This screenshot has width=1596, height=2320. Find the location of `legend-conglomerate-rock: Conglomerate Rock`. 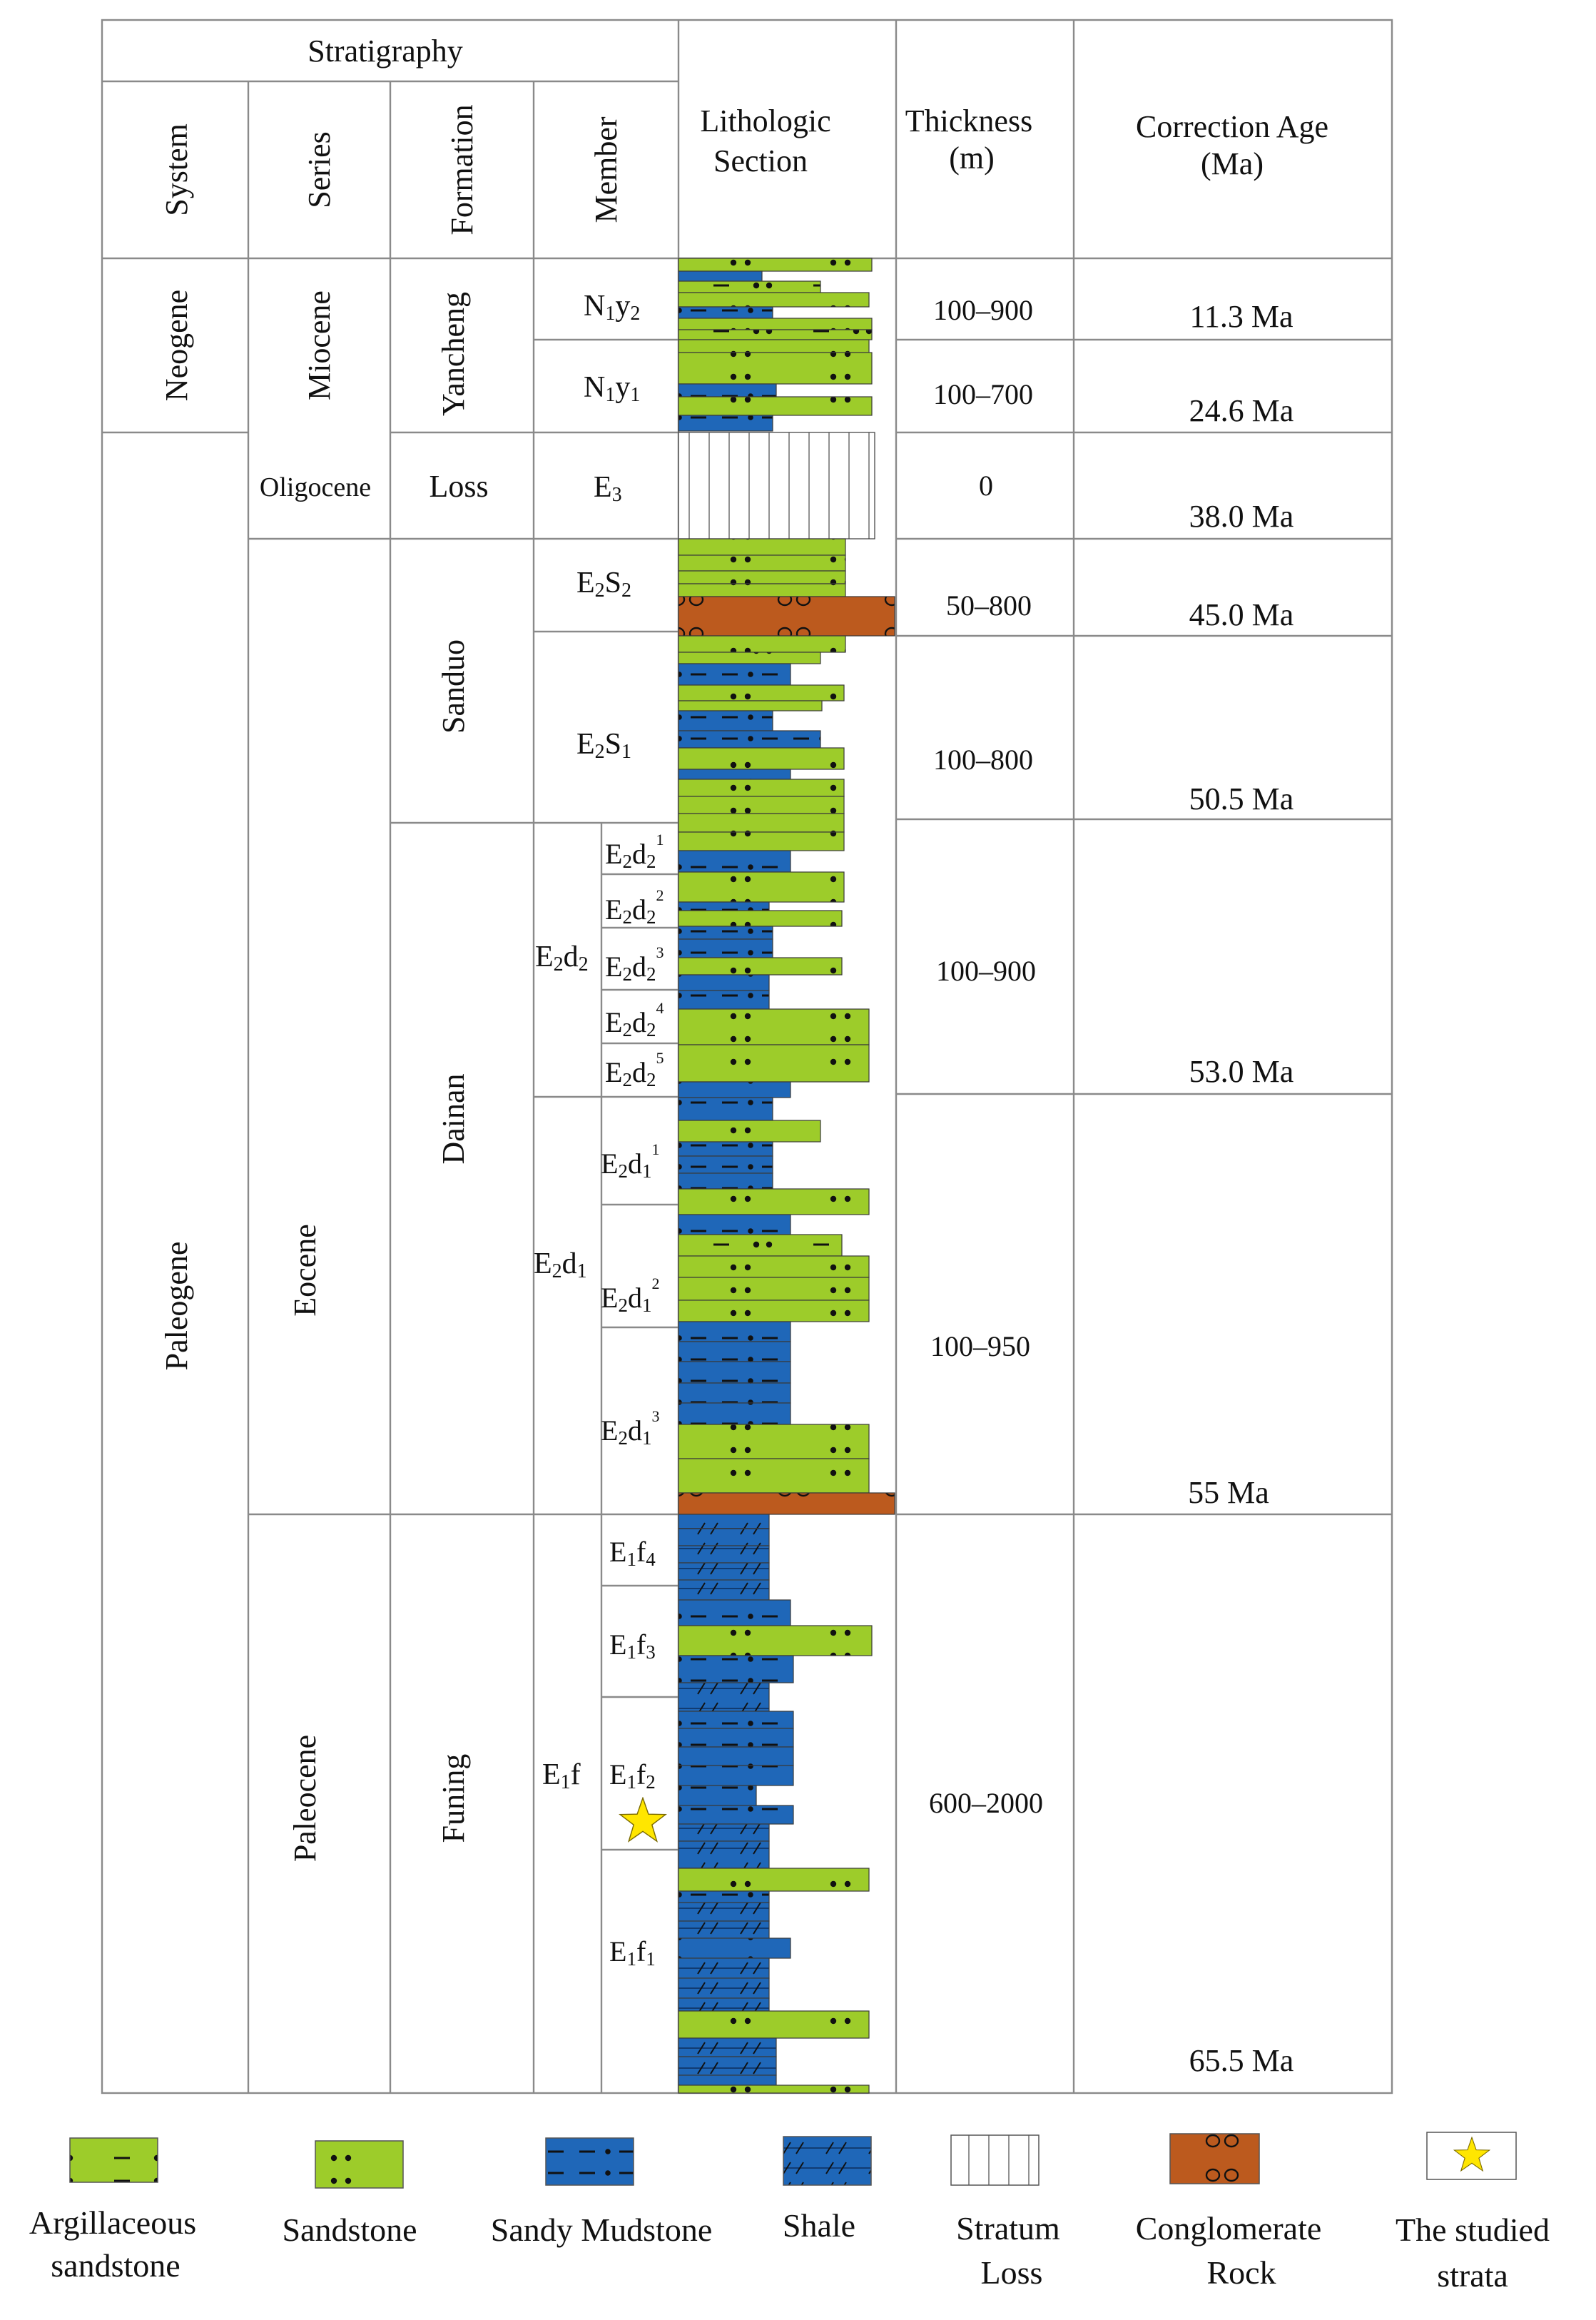

legend-conglomerate-rock: Conglomerate Rock is located at coordinates (1228, 2212).